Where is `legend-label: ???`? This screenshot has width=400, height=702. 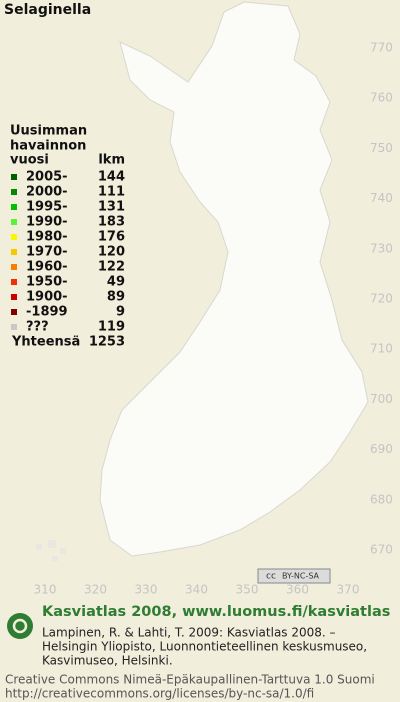 legend-label: ??? is located at coordinates (37, 327).